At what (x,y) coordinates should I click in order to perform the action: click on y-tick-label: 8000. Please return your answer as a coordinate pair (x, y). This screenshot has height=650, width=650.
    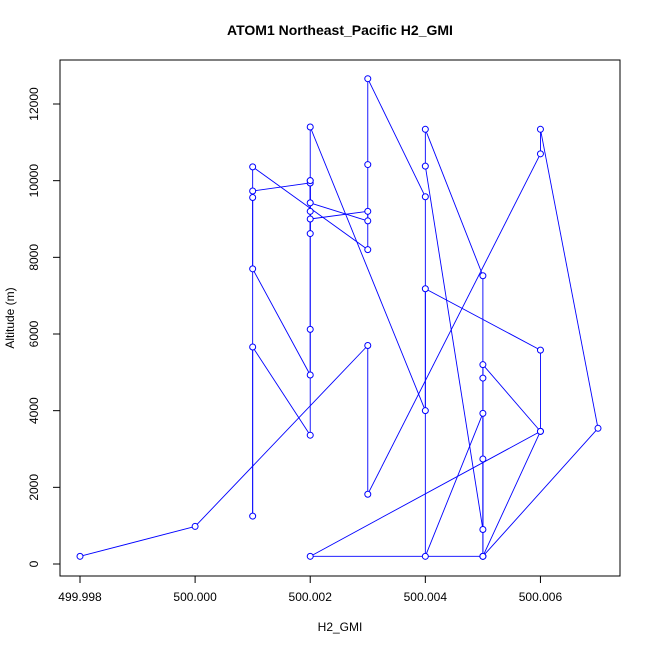
    Looking at the image, I should click on (34, 257).